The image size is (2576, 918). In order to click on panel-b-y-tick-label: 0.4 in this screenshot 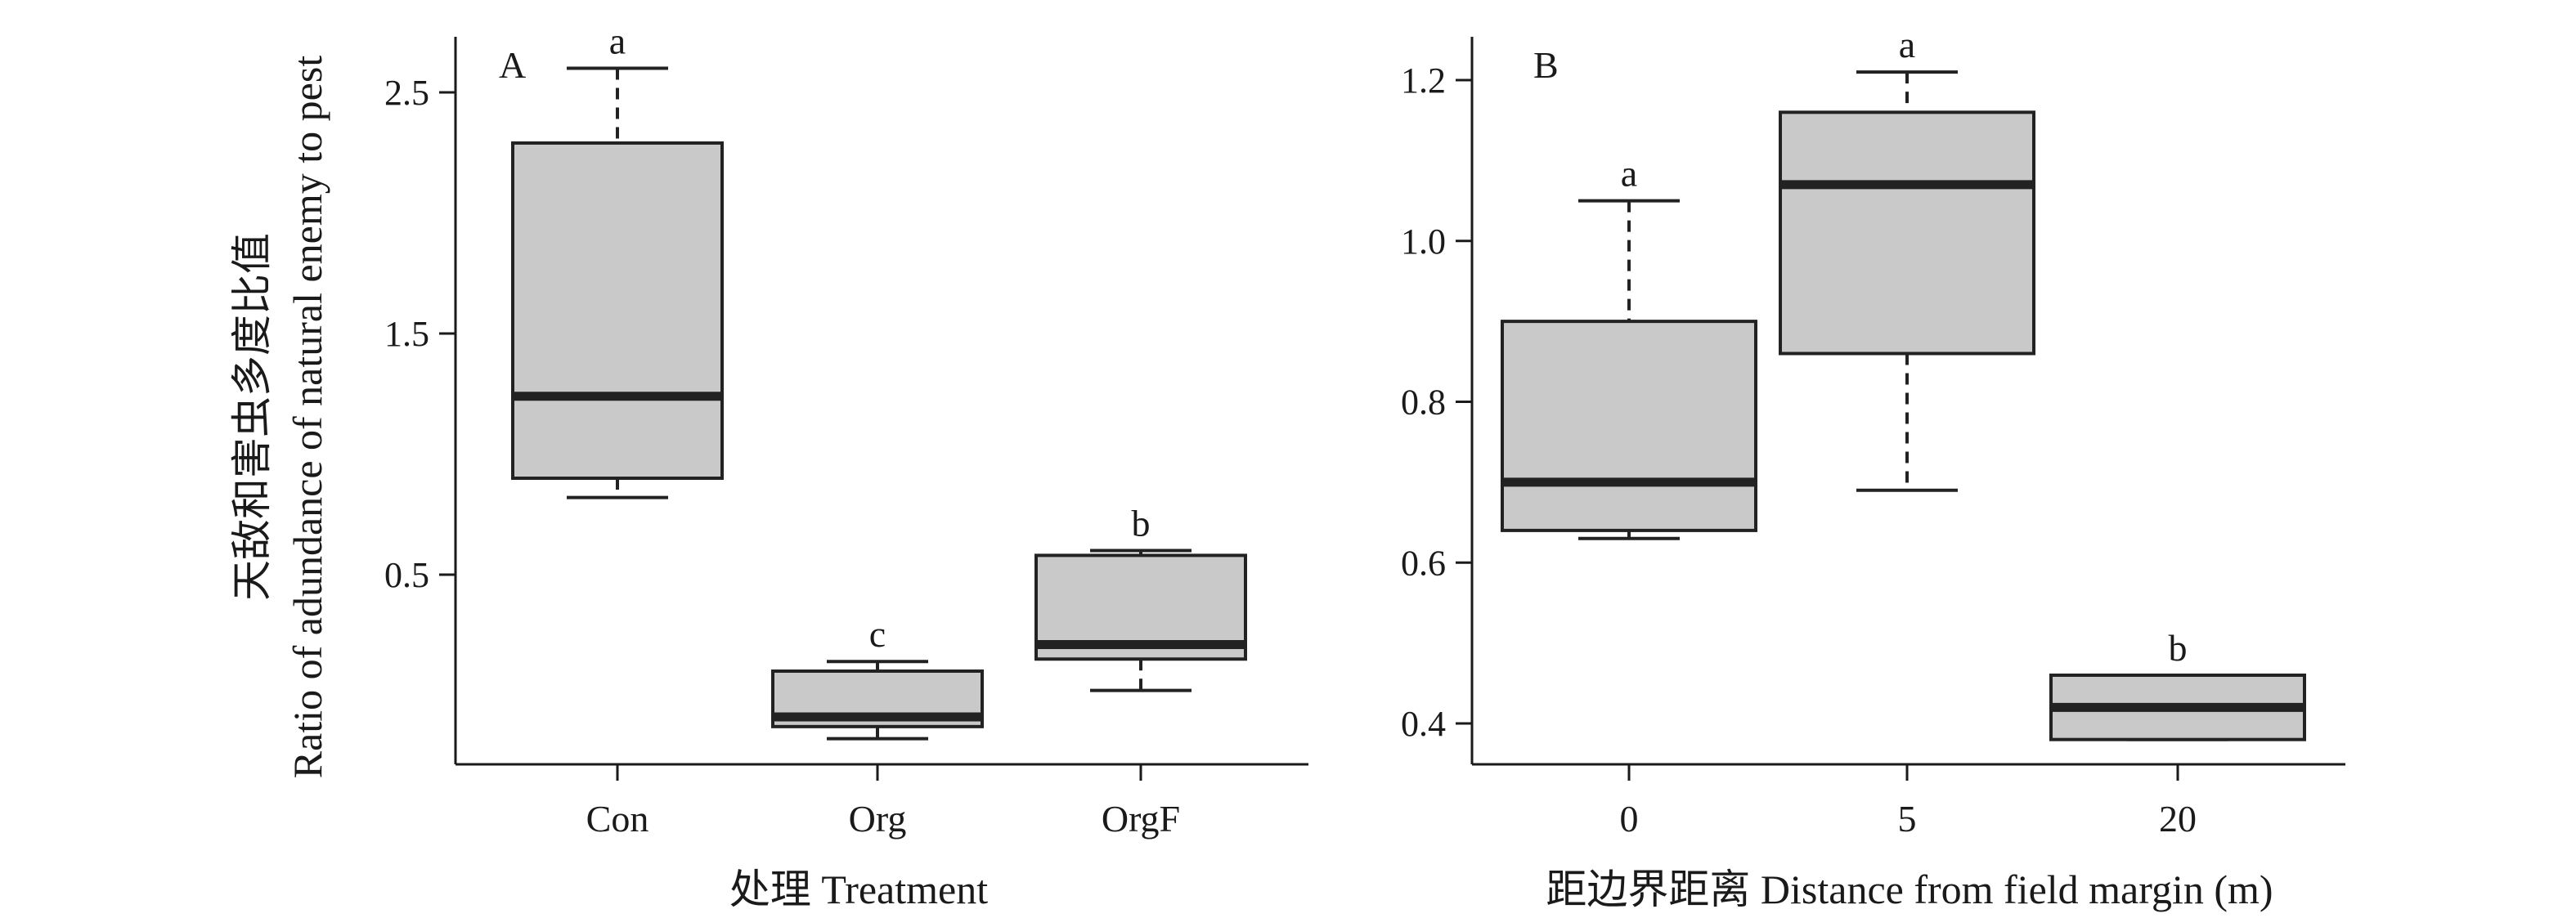, I will do `click(1424, 724)`.